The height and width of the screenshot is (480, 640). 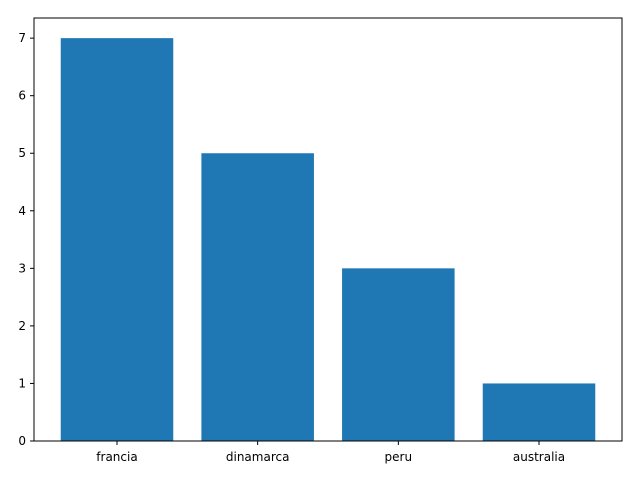 What do you see at coordinates (22, 96) in the screenshot?
I see `y-tick-label: 6` at bounding box center [22, 96].